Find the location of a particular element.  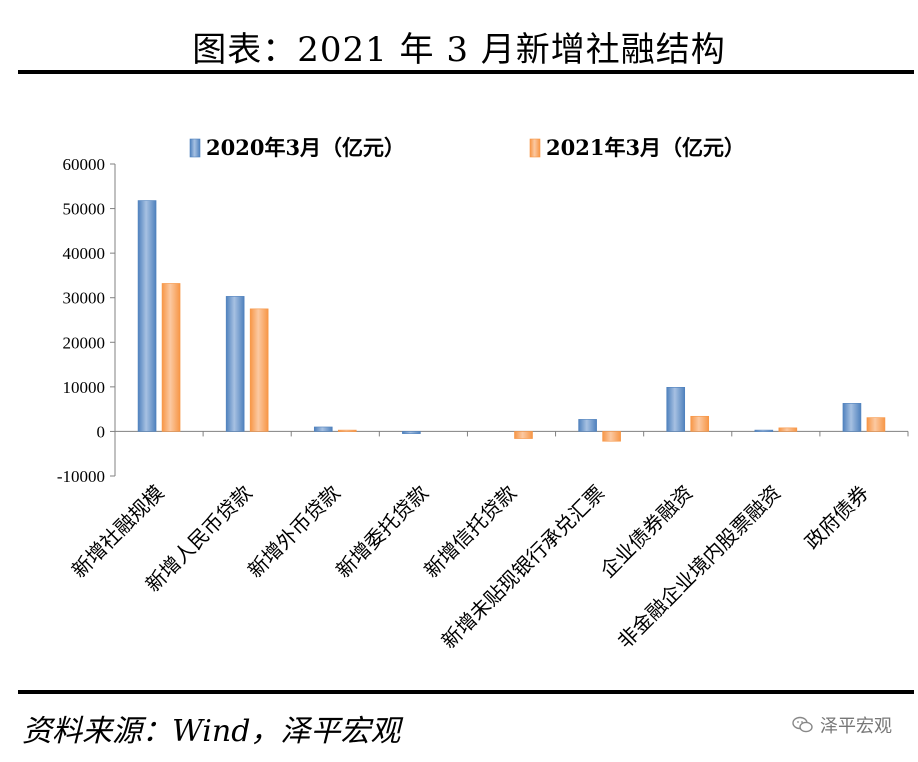

y-tick-label: 20000 is located at coordinates (84, 342).